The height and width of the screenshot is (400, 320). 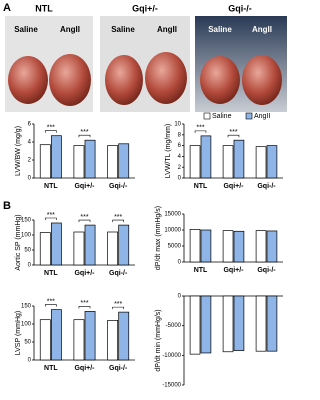 I want to click on y-tick-label: -10000, so click(x=171, y=356).